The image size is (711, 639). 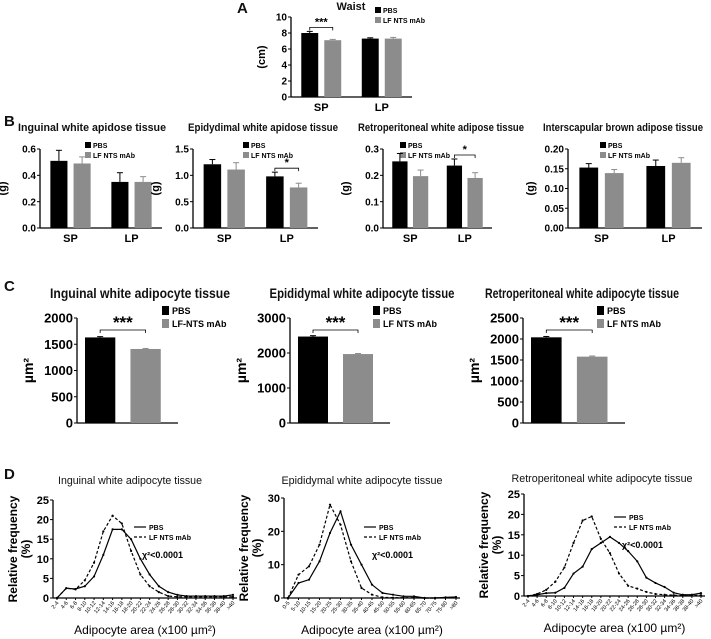 What do you see at coordinates (274, 566) in the screenshot?
I see `y-tick-label-d2: 10` at bounding box center [274, 566].